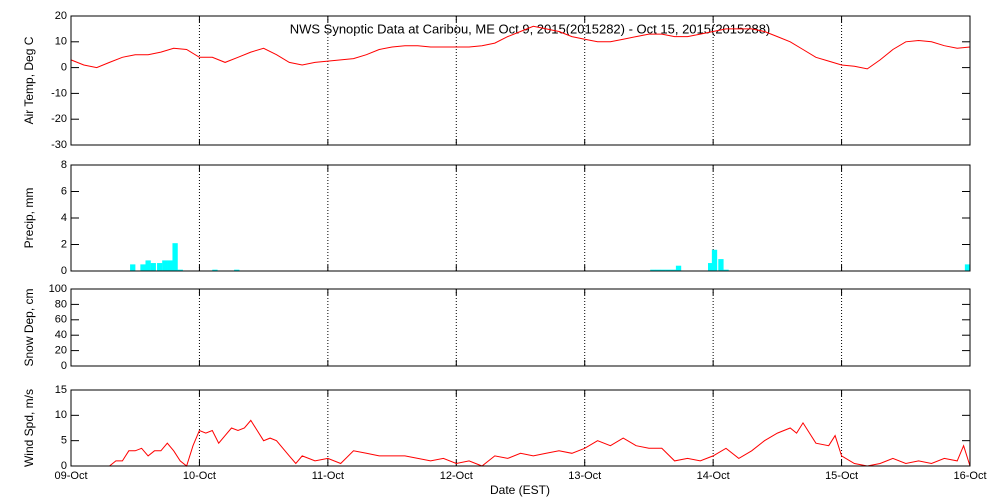  What do you see at coordinates (520, 490) in the screenshot?
I see `x-axis-label: Date (EST)` at bounding box center [520, 490].